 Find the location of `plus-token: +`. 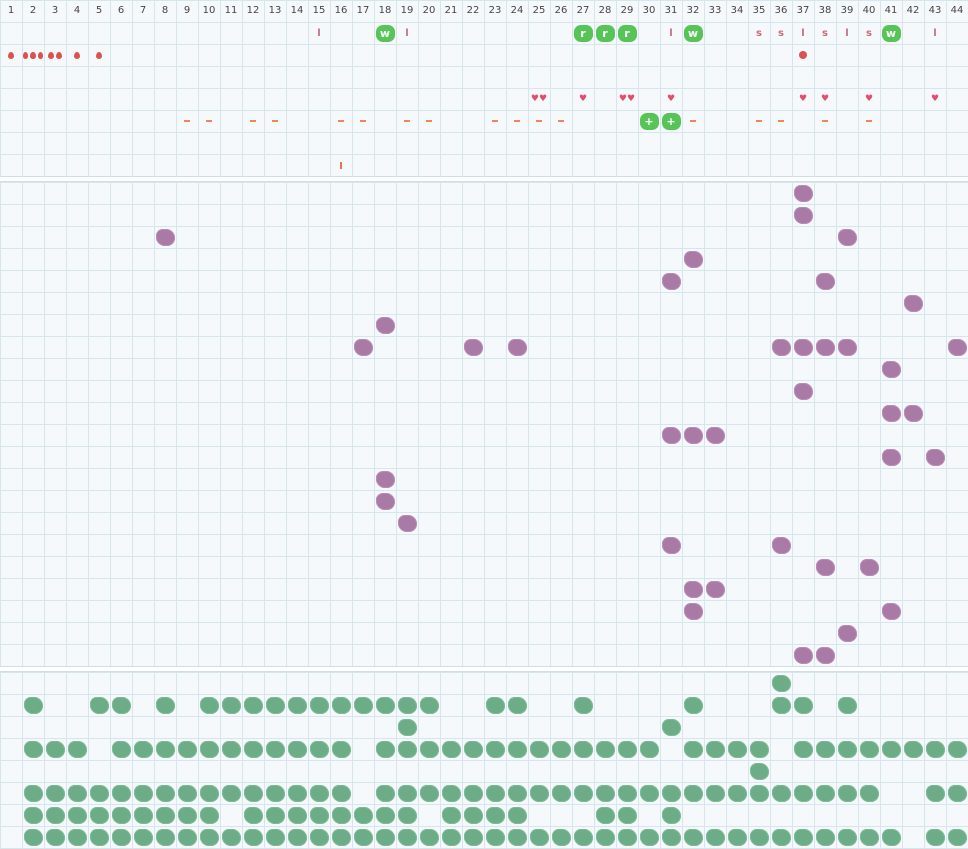

plus-token: + is located at coordinates (671, 121).